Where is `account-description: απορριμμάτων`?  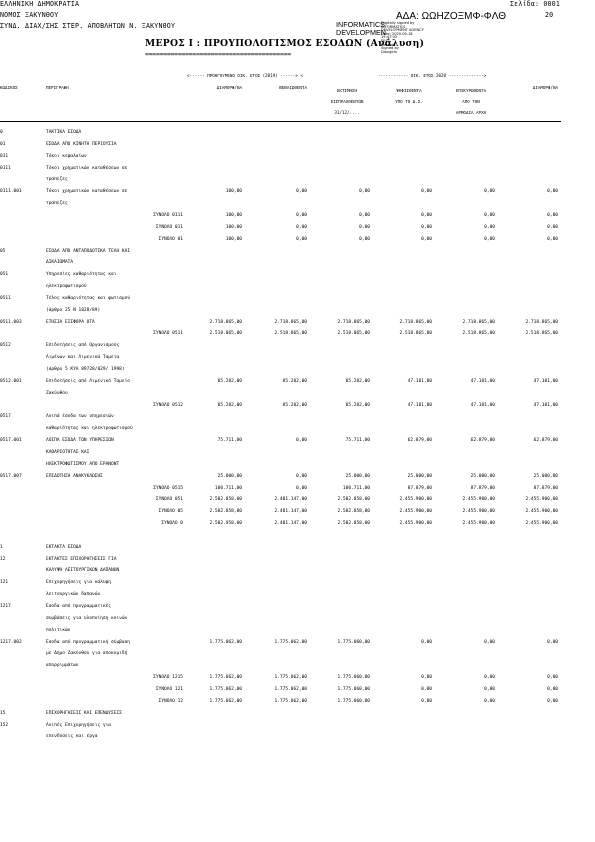
account-description: απορριμμάτων is located at coordinates (62, 666).